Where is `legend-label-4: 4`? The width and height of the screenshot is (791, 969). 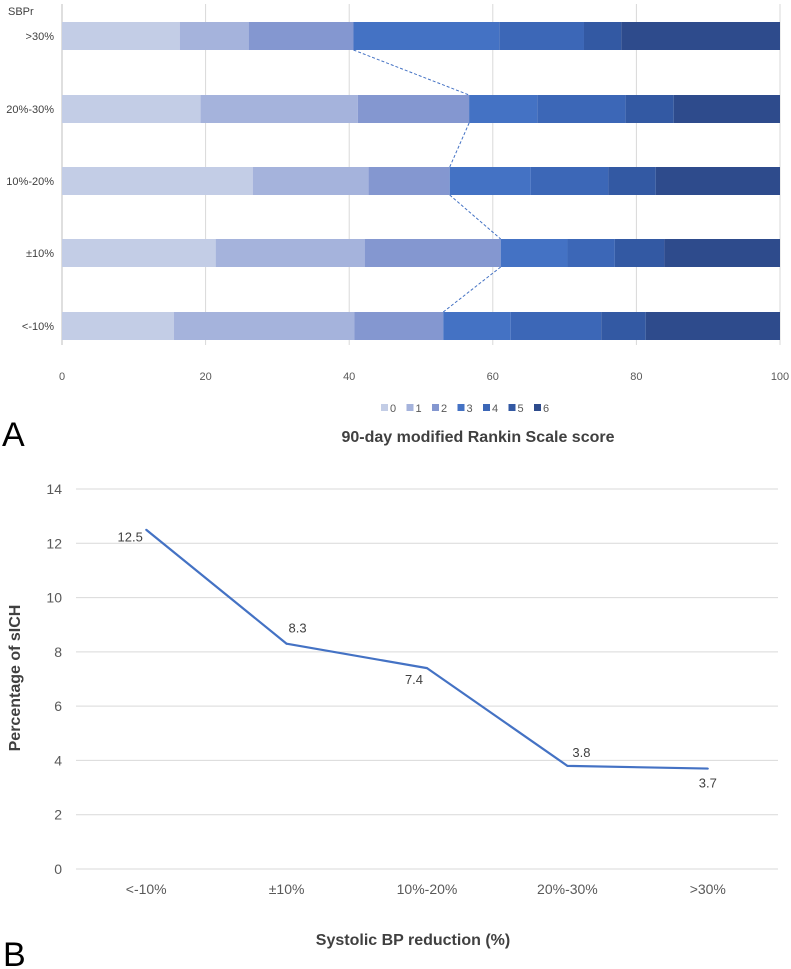 legend-label-4: 4 is located at coordinates (495, 409).